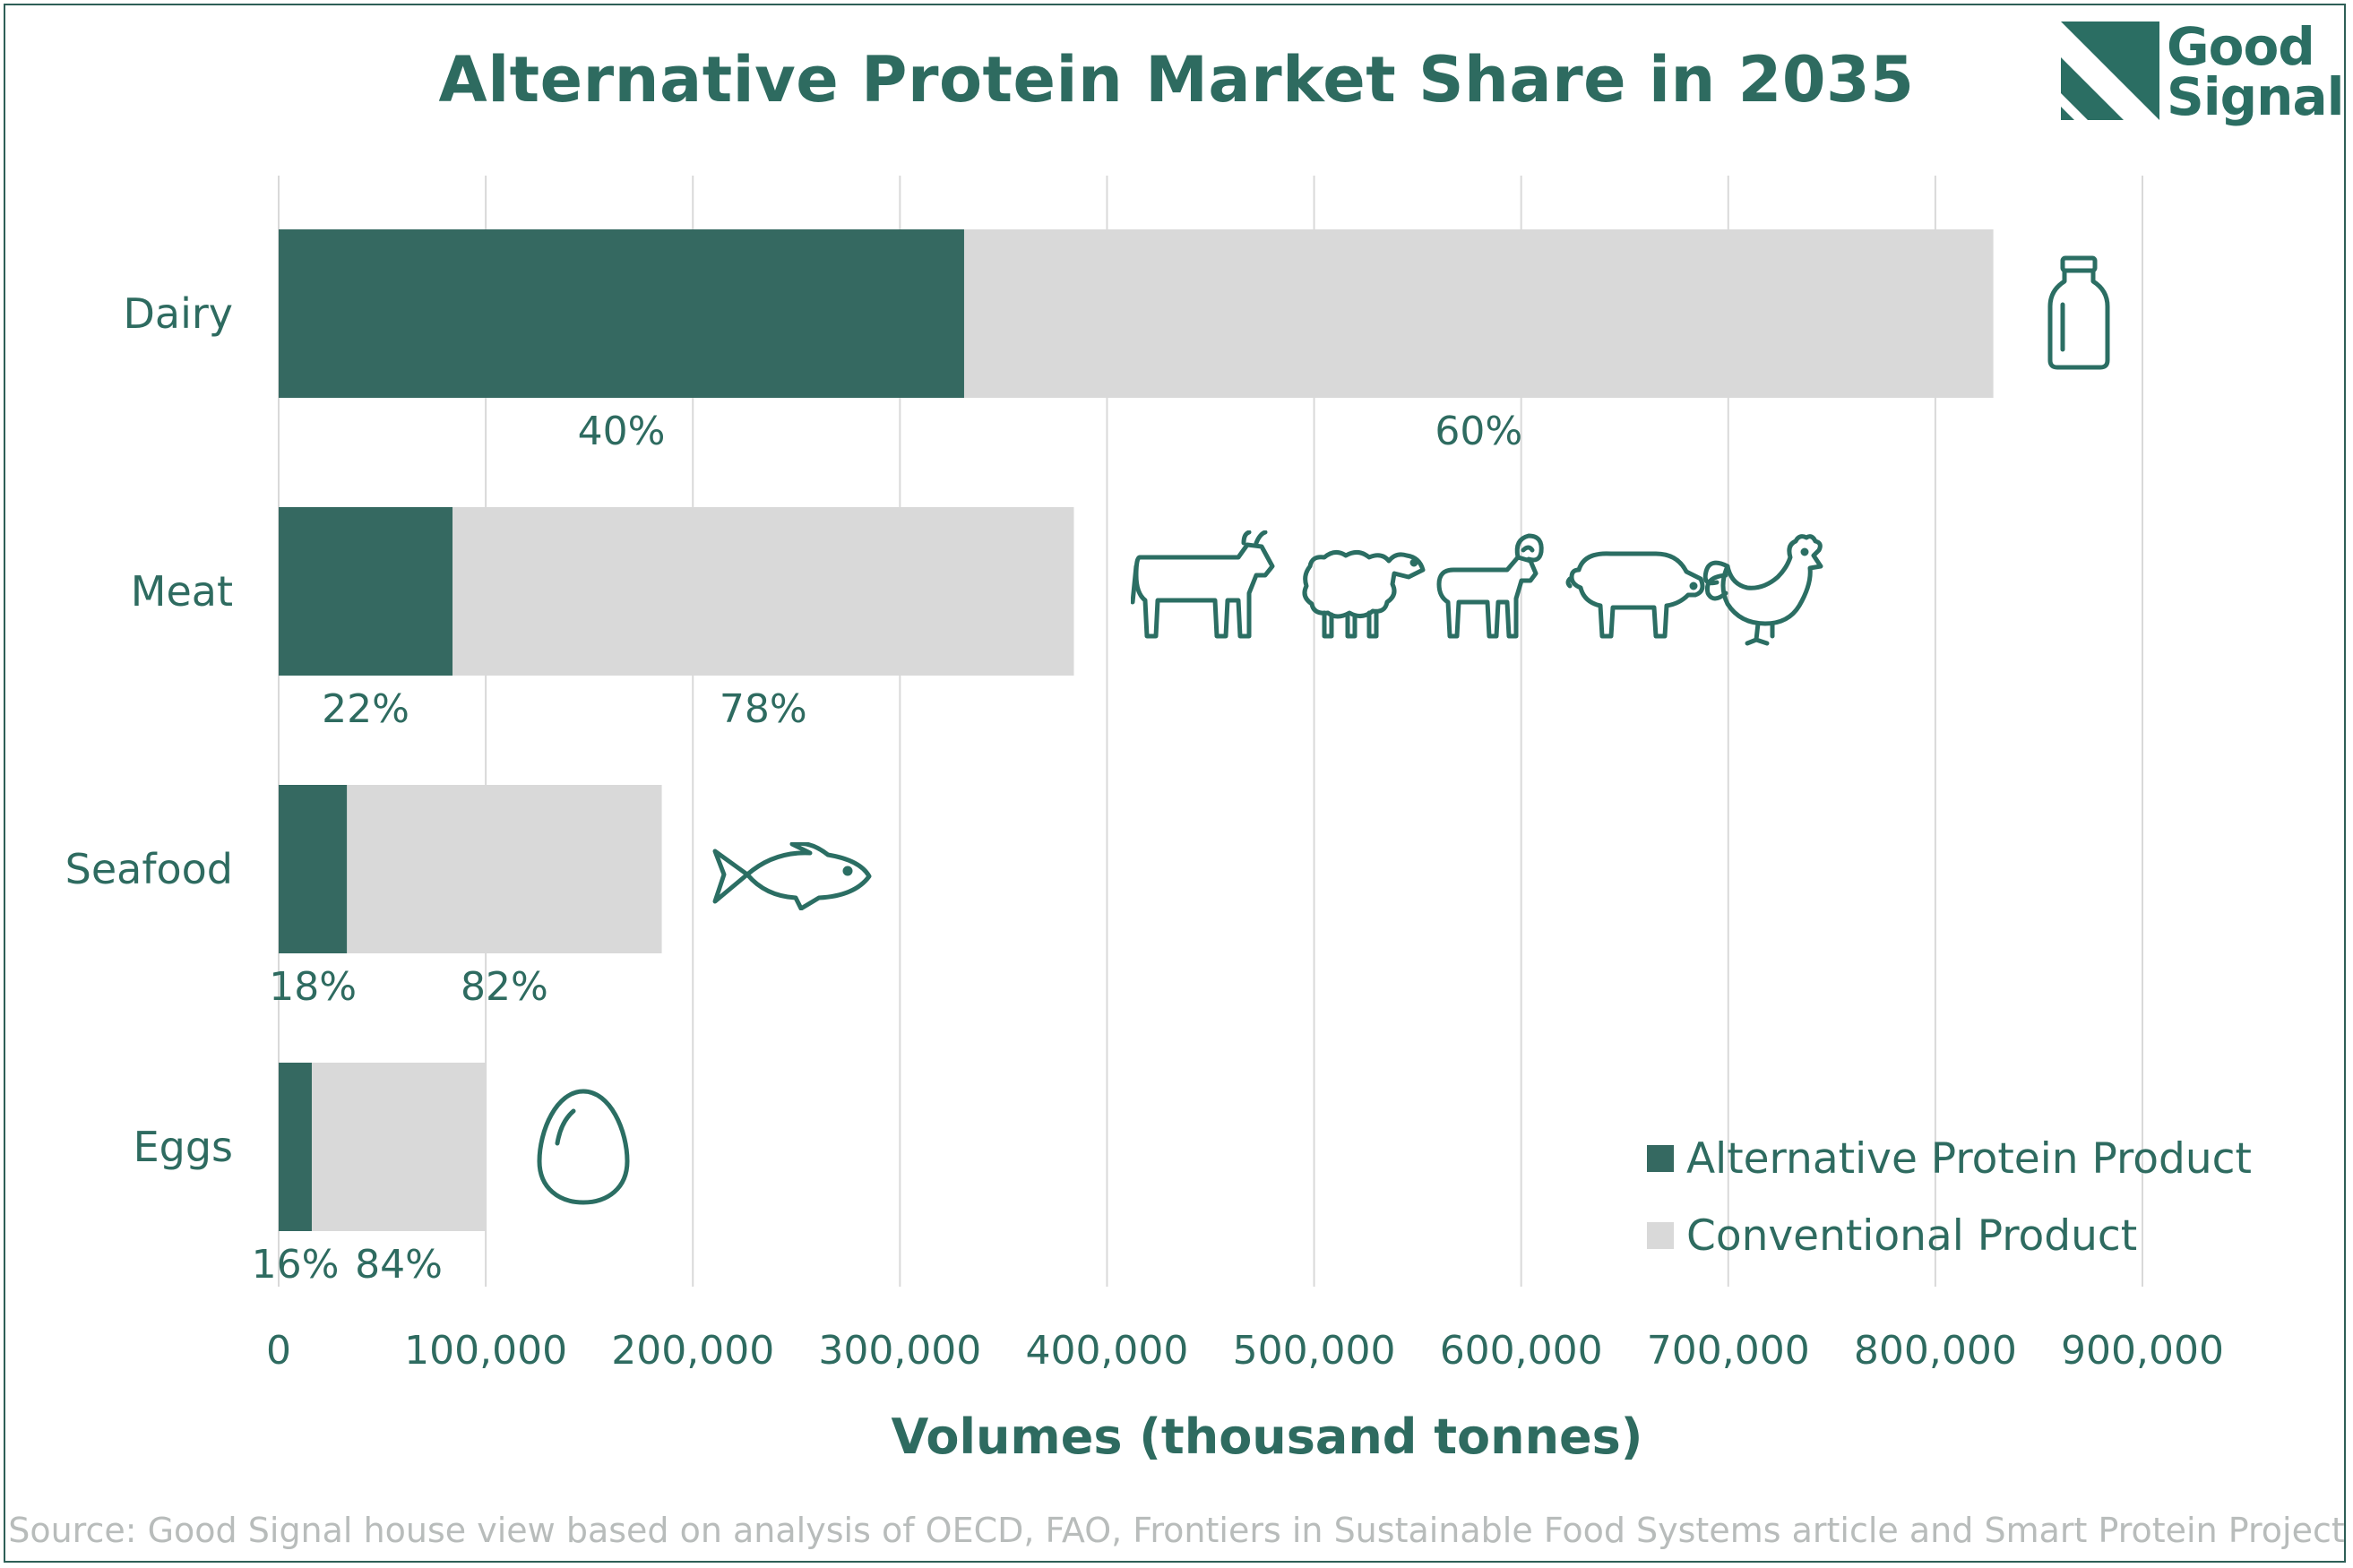 This screenshot has height=1568, width=2353. Describe the element at coordinates (149, 730) in the screenshot. I see `category-labels: Dairy Meat Seafood Eggs` at that location.